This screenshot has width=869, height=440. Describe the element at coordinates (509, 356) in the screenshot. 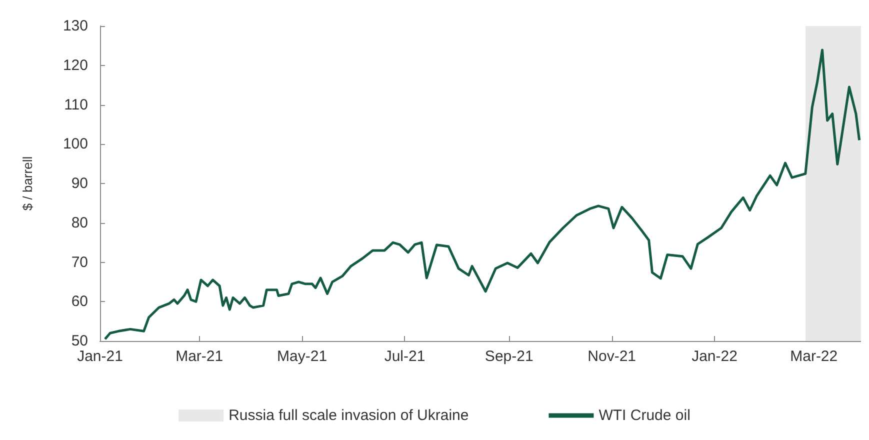

I see `x-tick-label: Sep-21` at that location.